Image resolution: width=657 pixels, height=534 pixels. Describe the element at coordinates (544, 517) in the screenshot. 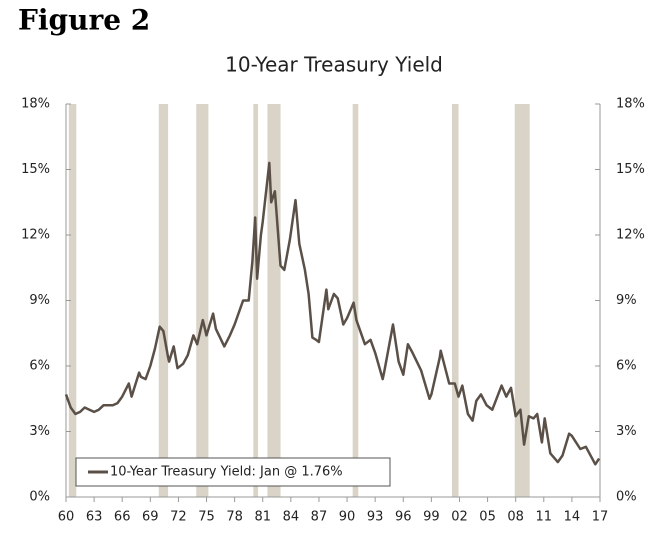

I see `x-tick-label: 11` at that location.